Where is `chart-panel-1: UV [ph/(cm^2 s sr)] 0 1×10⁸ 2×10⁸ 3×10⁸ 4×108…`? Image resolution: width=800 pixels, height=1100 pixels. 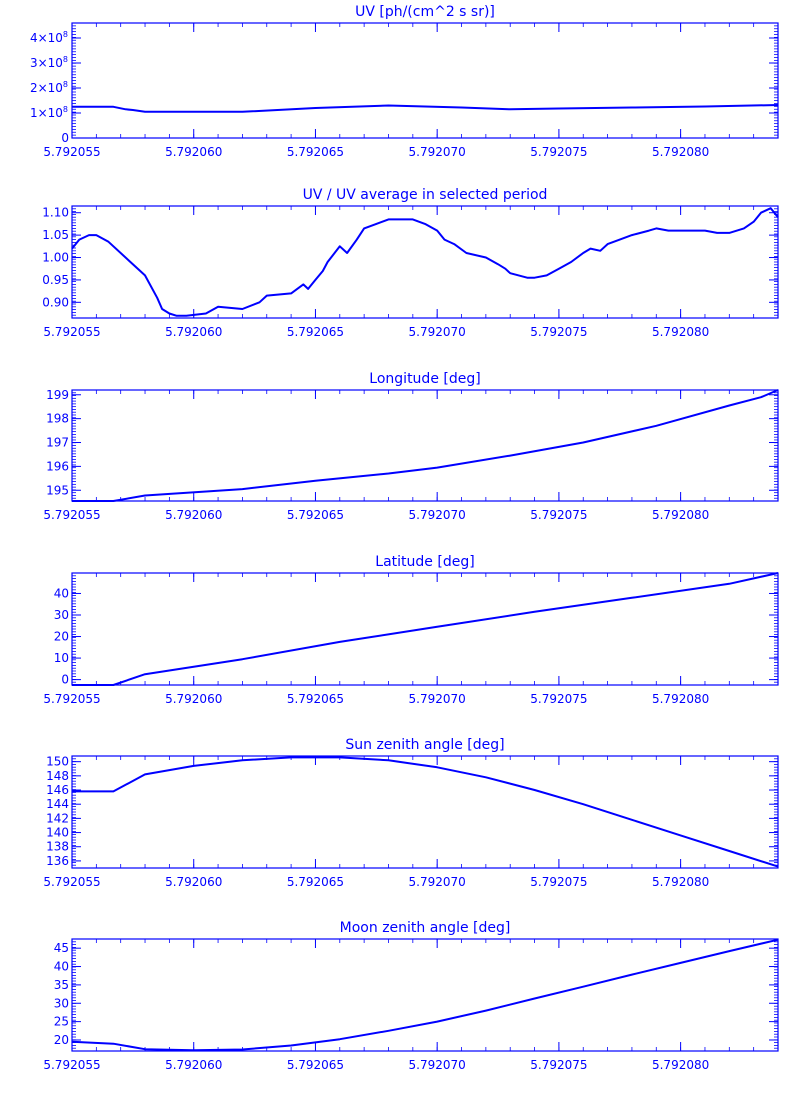
chart-panel-1: UV [ph/(cm^2 s sr)] 0 1×10⁸ 2×10⁸ 3×10⁸ 4×108… is located at coordinates (404, 81).